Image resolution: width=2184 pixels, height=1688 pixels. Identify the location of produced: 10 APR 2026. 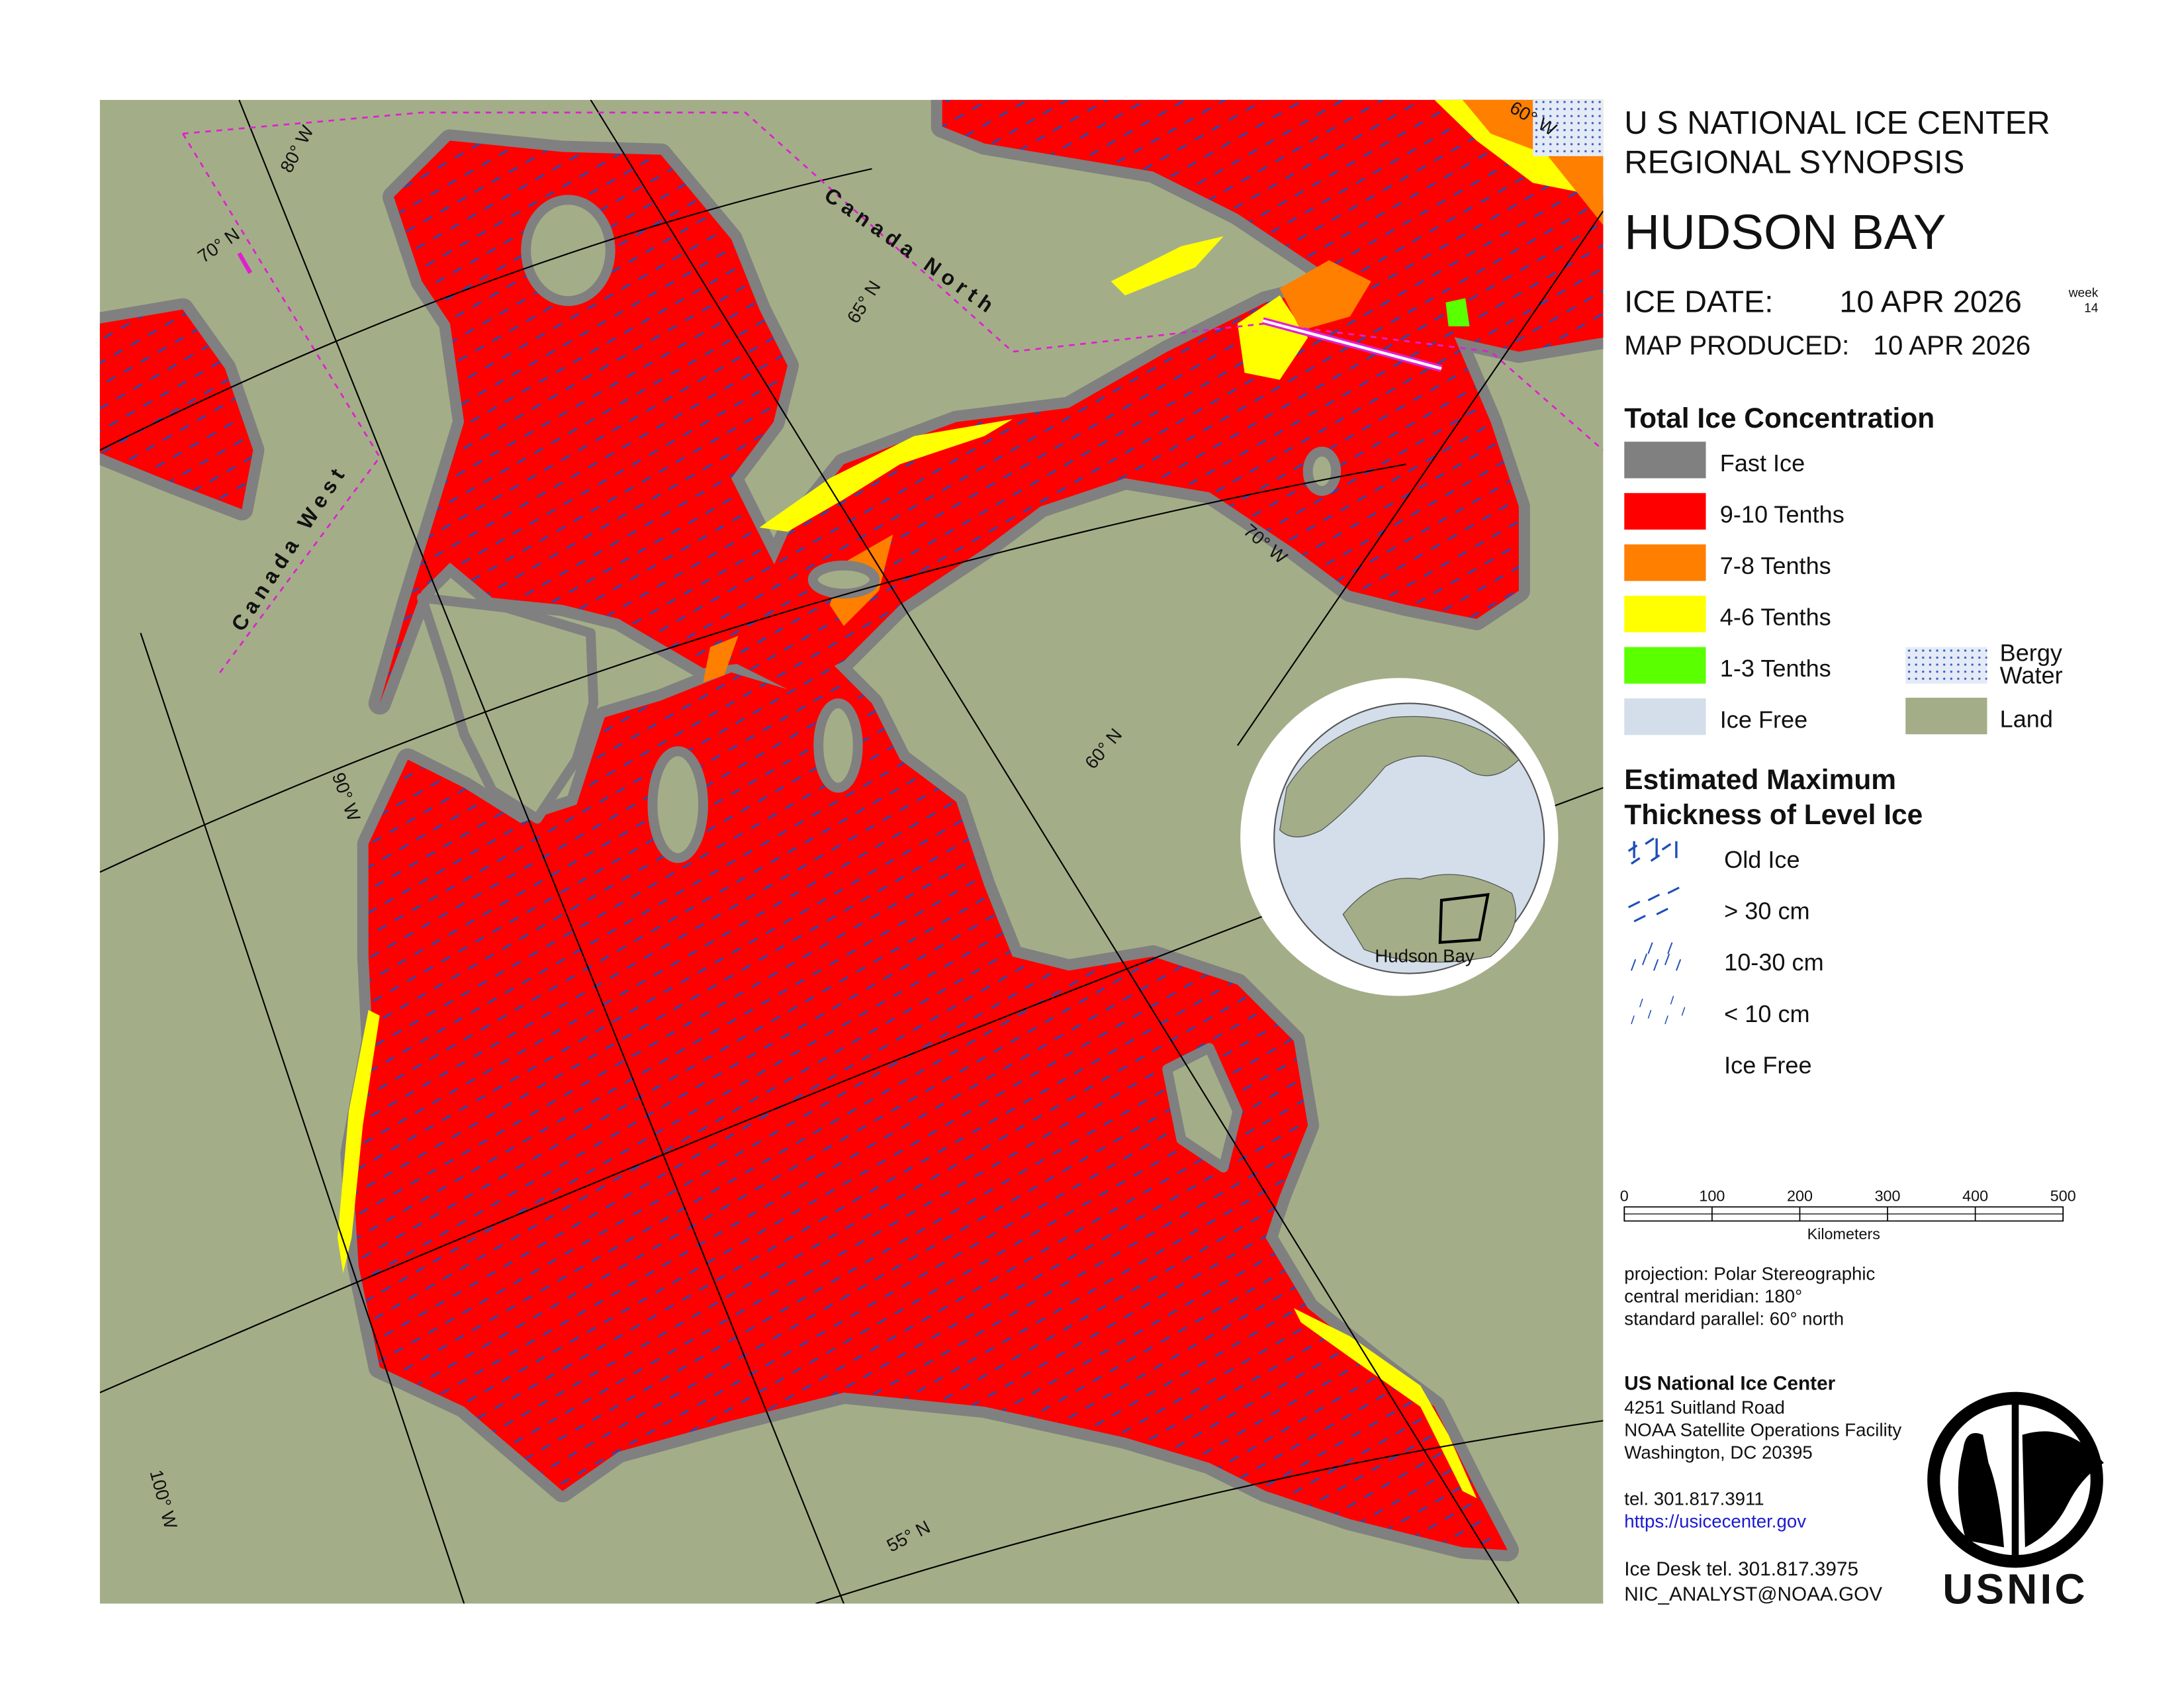
(1951, 345).